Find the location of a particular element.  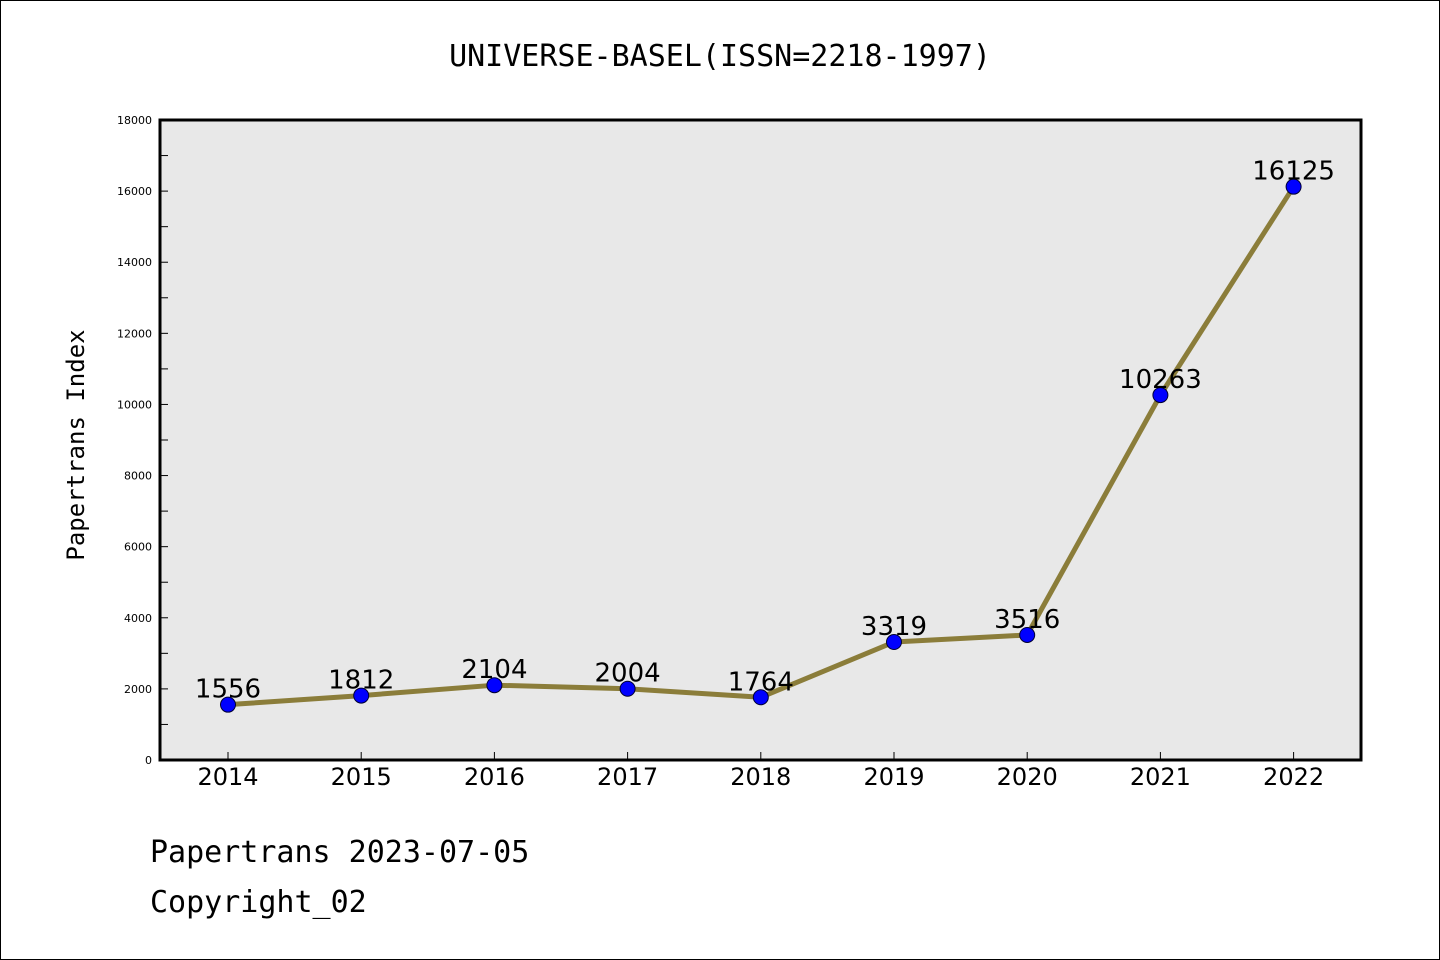

y-tick-label: 6000 is located at coordinates (138, 547).